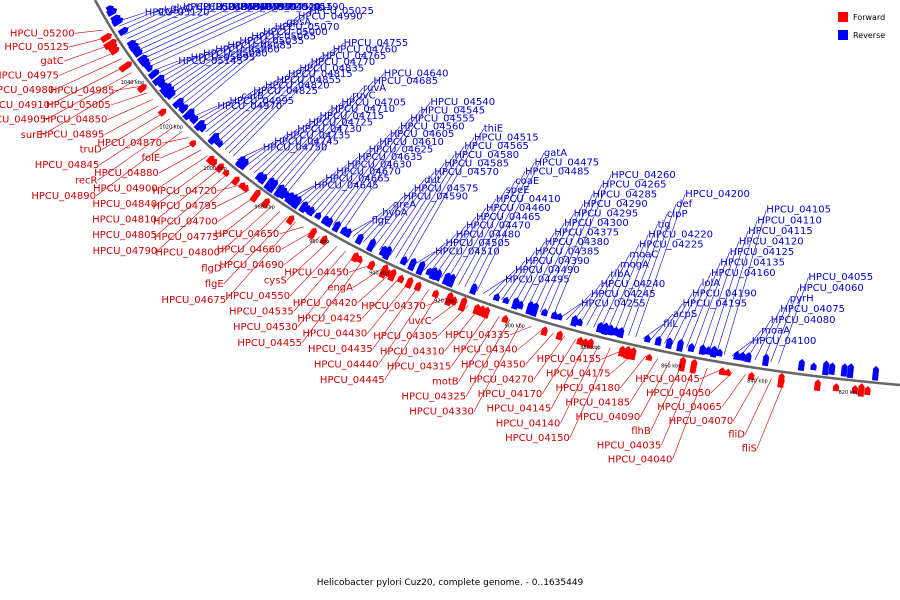 This screenshot has height=600, width=900. Describe the element at coordinates (634, 185) in the screenshot. I see `gene-label: HPCU_04265` at that location.